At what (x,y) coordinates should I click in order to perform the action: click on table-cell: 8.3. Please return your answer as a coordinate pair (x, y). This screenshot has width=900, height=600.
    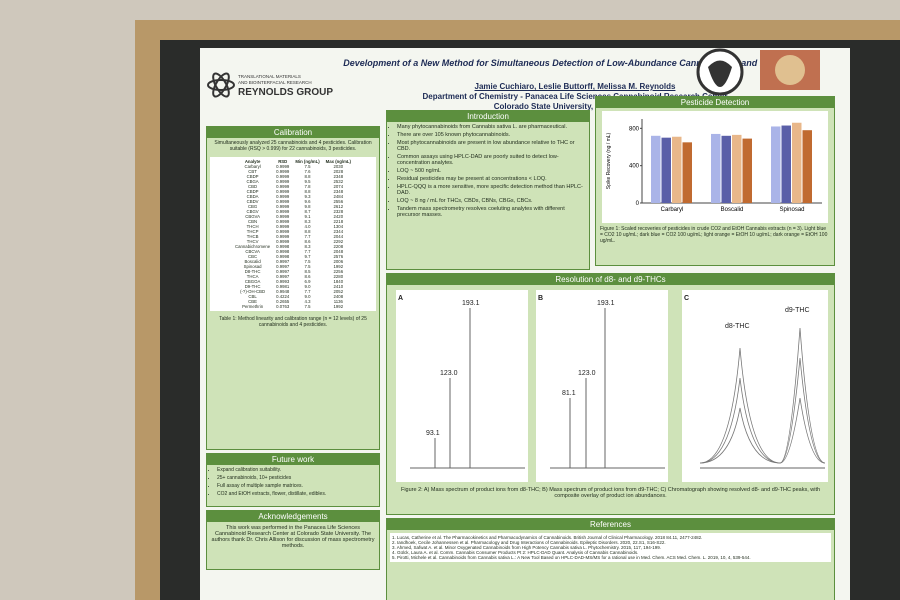
    Looking at the image, I should click on (307, 246).